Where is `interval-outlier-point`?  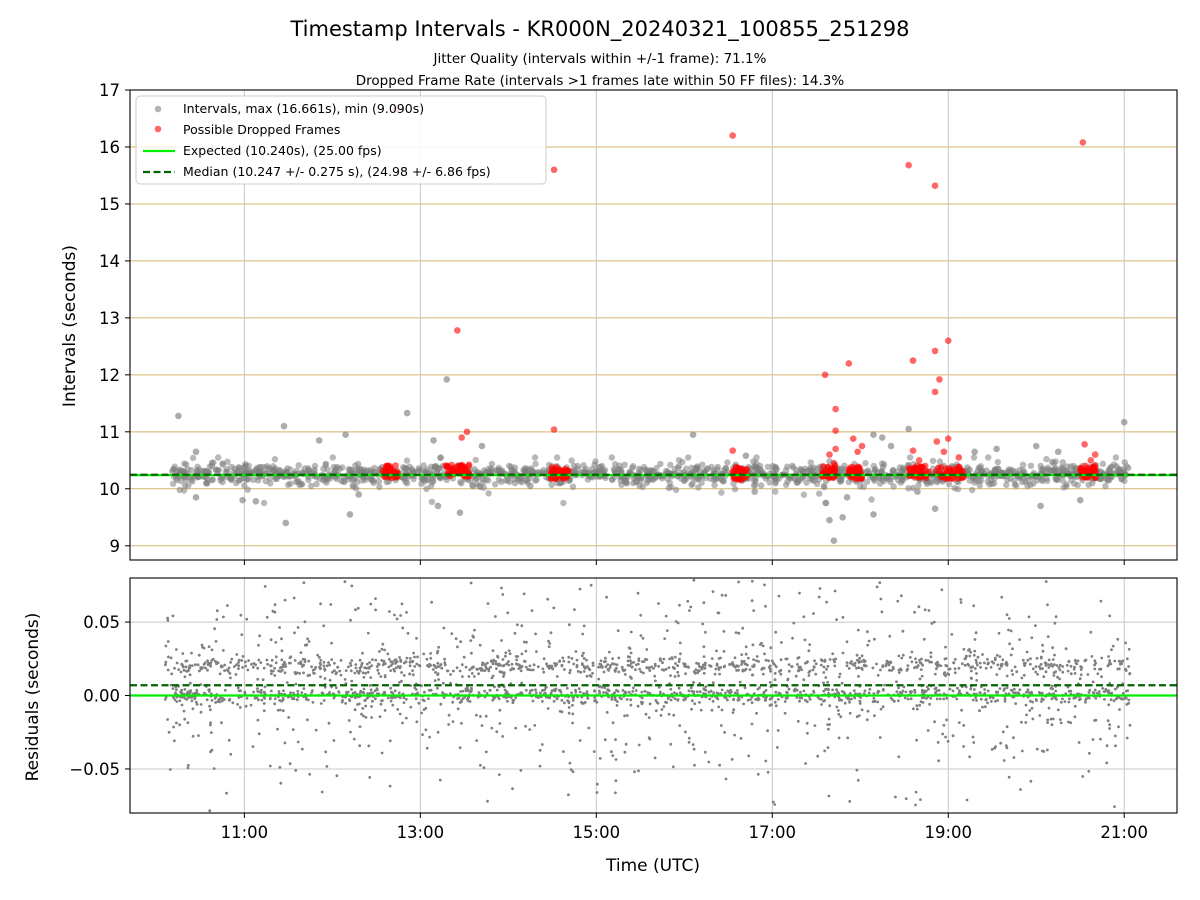 interval-outlier-point is located at coordinates (882, 437).